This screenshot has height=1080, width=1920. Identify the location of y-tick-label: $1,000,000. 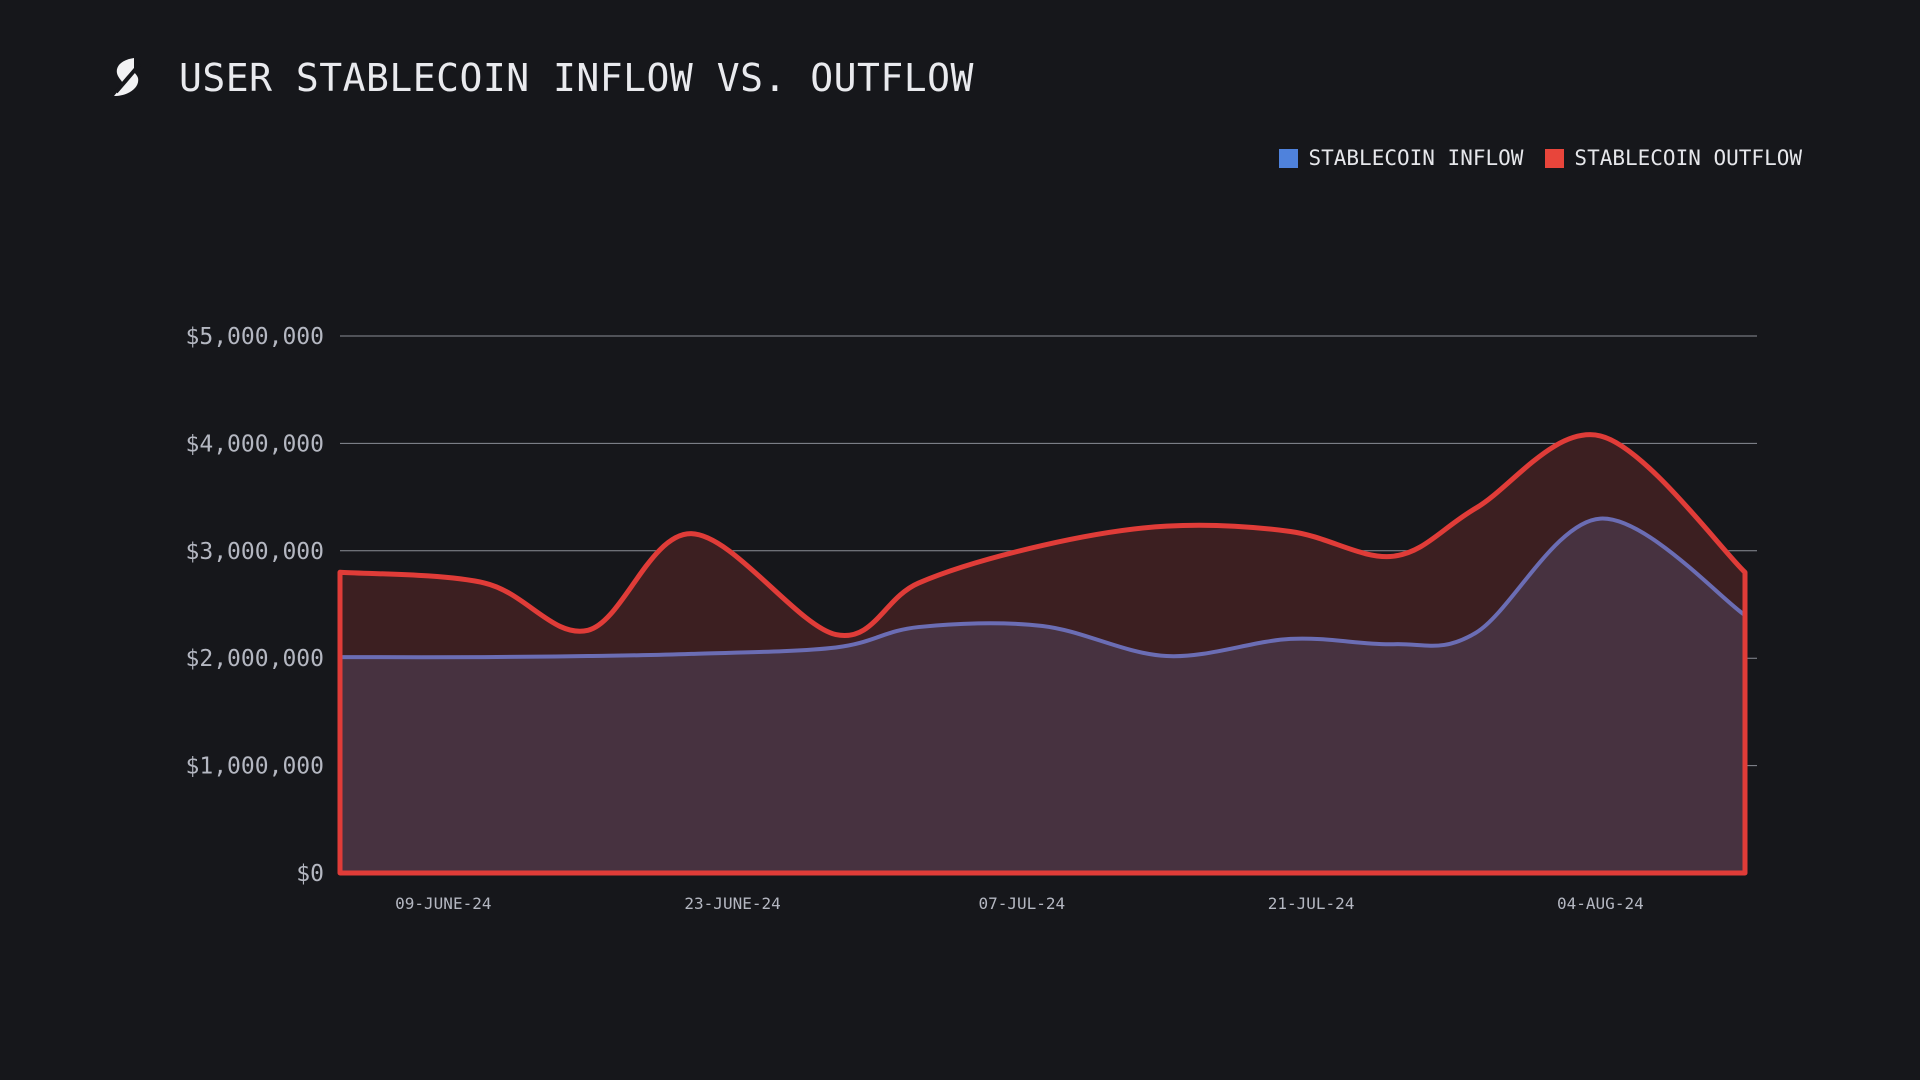
(255, 767).